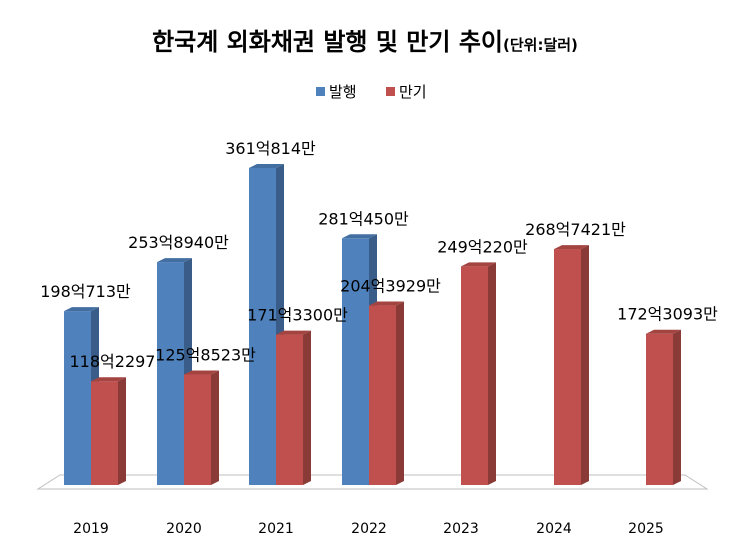 The image size is (730, 556). Describe the element at coordinates (184, 529) in the screenshot. I see `x-tick-label: 2020` at that location.